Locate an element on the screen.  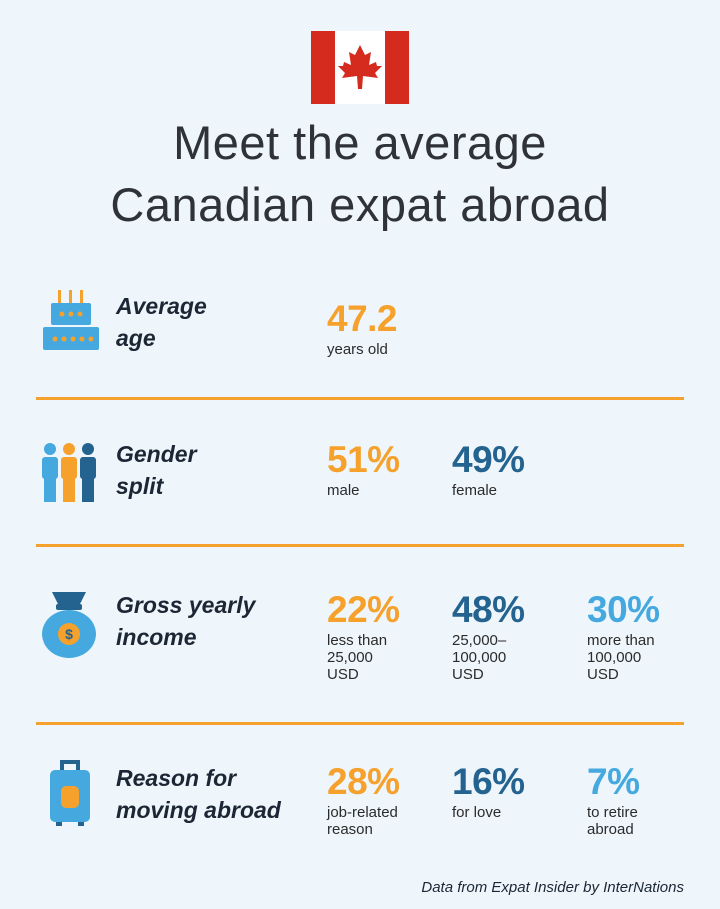
income-mid-desc: 25,000– 100,000 USD is located at coordinates (479, 657).